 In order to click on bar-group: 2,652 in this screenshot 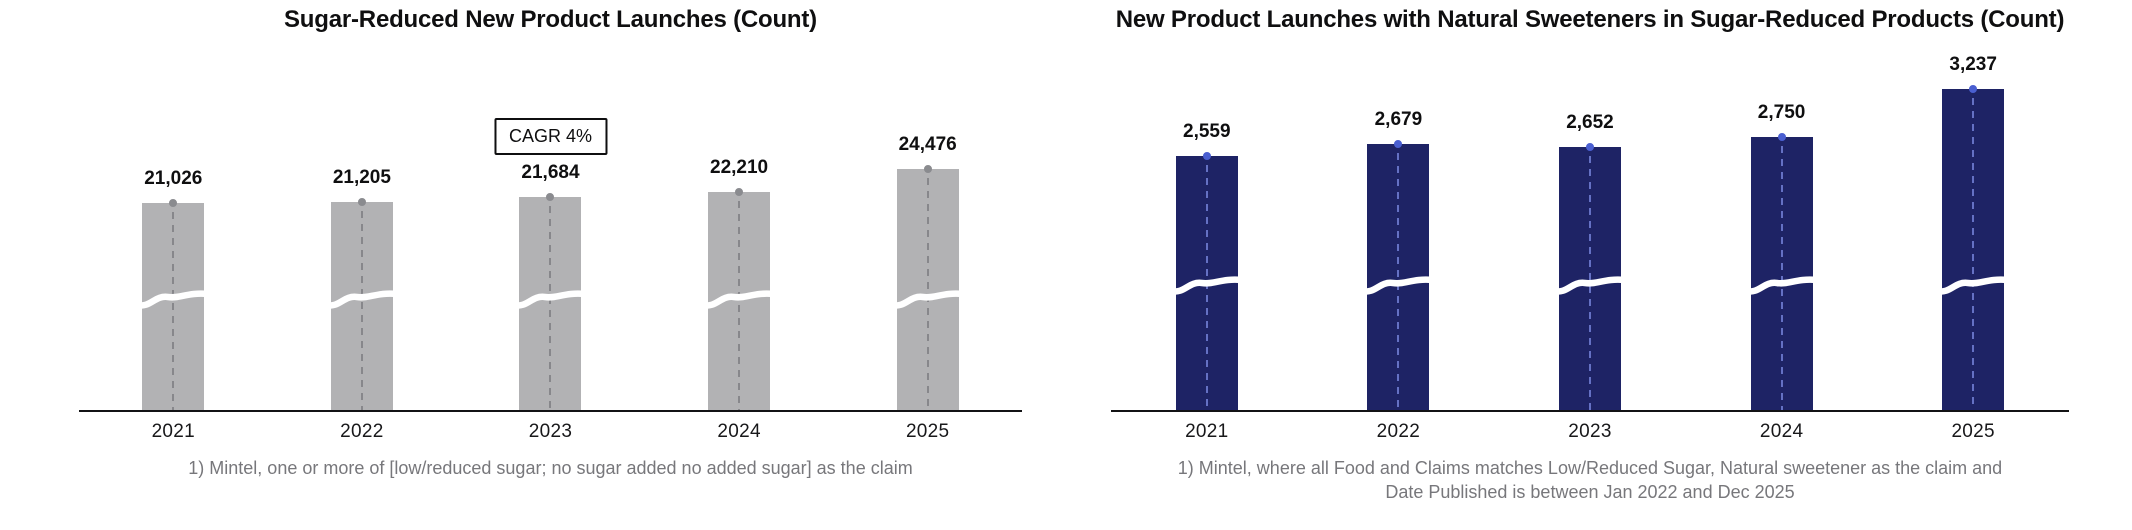, I will do `click(1590, 205)`.